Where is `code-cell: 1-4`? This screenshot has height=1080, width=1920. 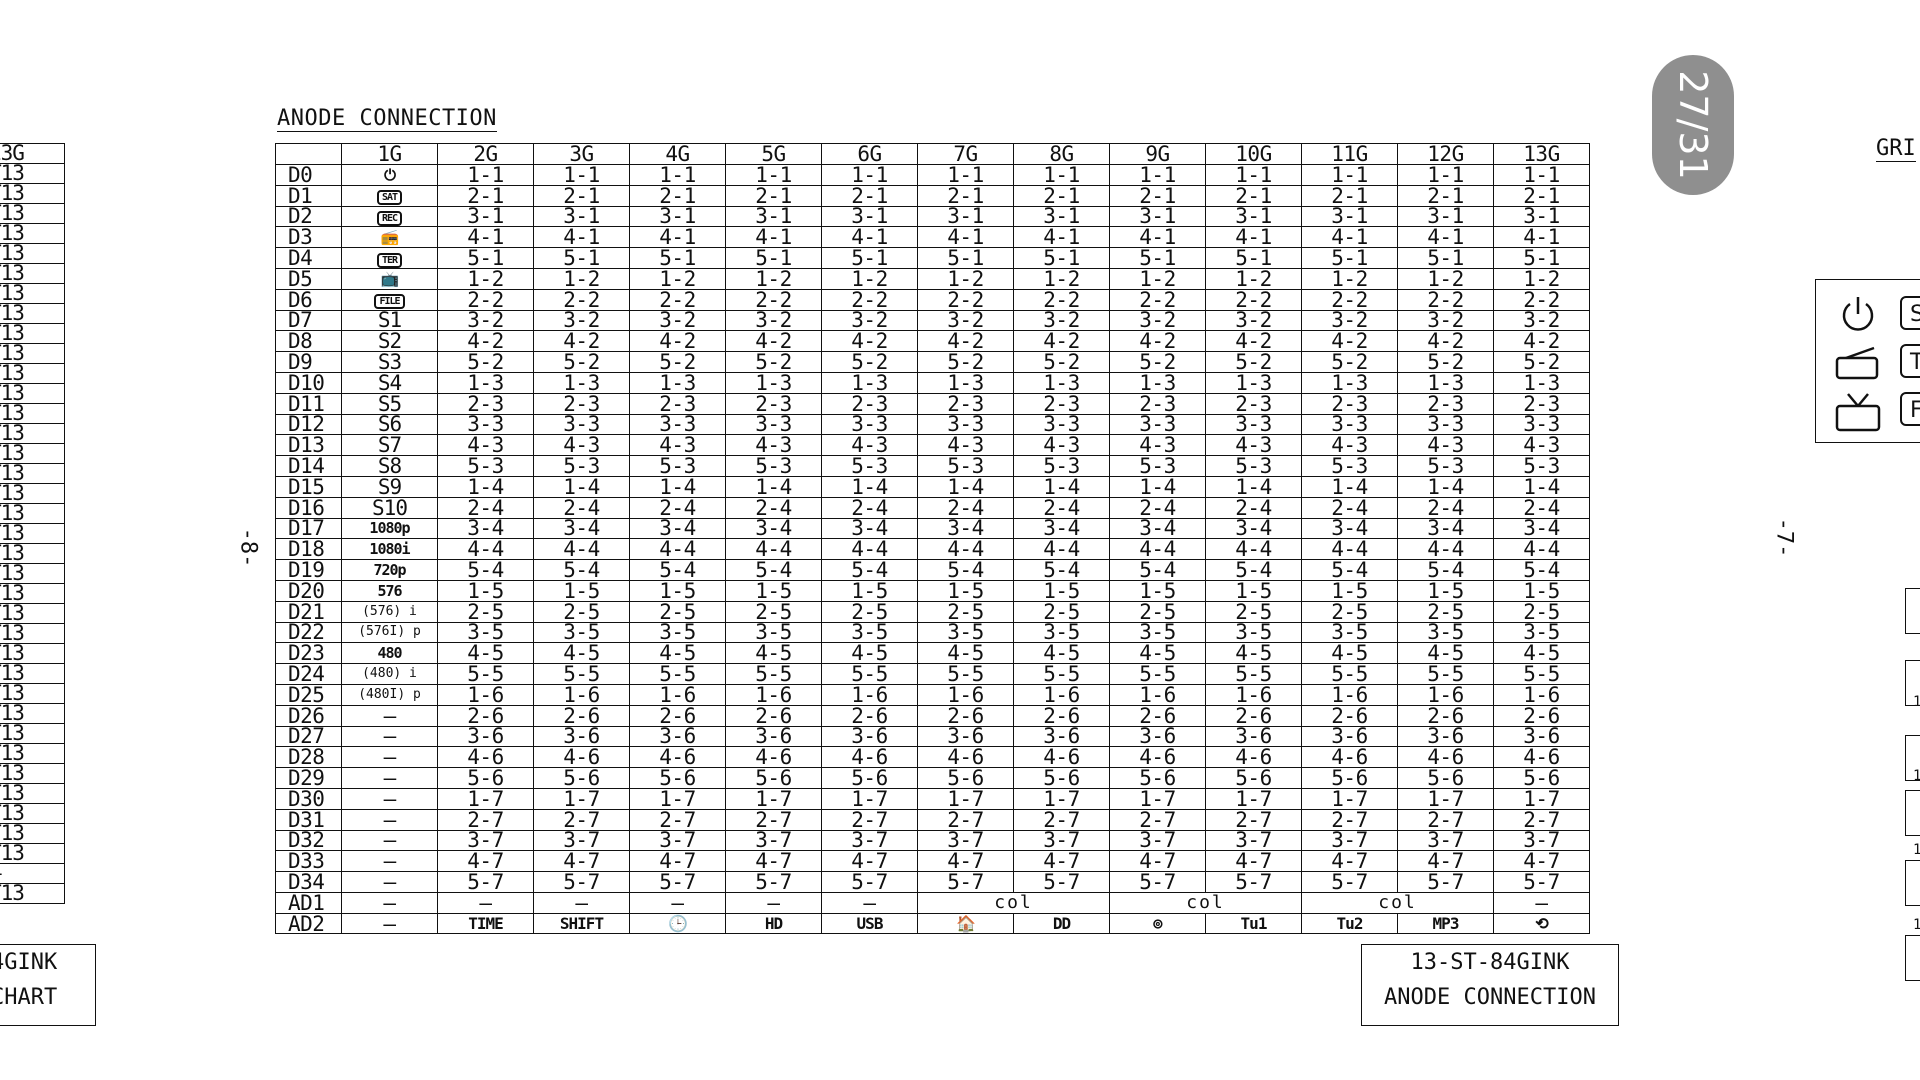
code-cell: 1-4 is located at coordinates (869, 486).